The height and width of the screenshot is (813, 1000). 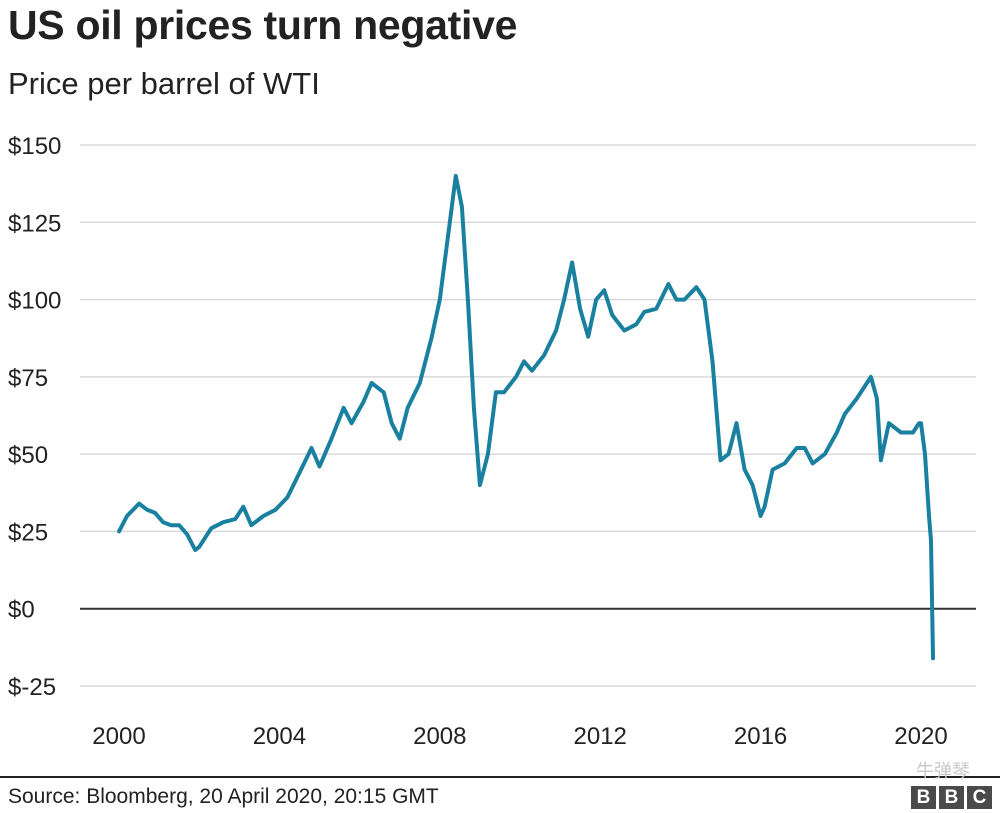 What do you see at coordinates (920, 736) in the screenshot?
I see `x-tick-label: 2020` at bounding box center [920, 736].